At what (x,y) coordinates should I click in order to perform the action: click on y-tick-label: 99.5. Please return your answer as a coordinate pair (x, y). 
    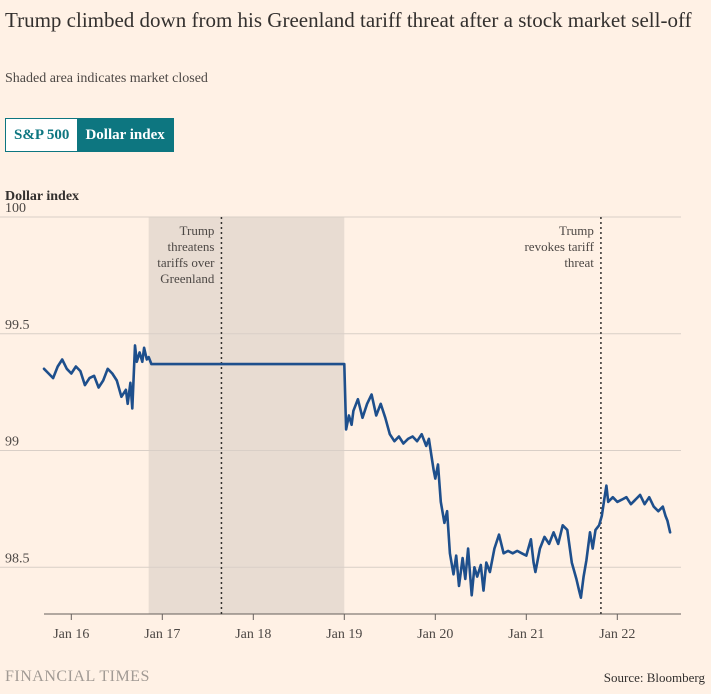
    Looking at the image, I should click on (17, 325).